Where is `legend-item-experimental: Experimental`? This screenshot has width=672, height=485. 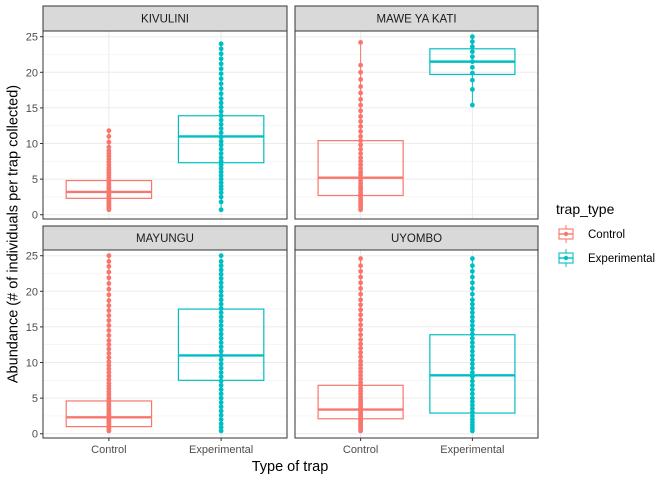 legend-item-experimental: Experimental is located at coordinates (606, 258).